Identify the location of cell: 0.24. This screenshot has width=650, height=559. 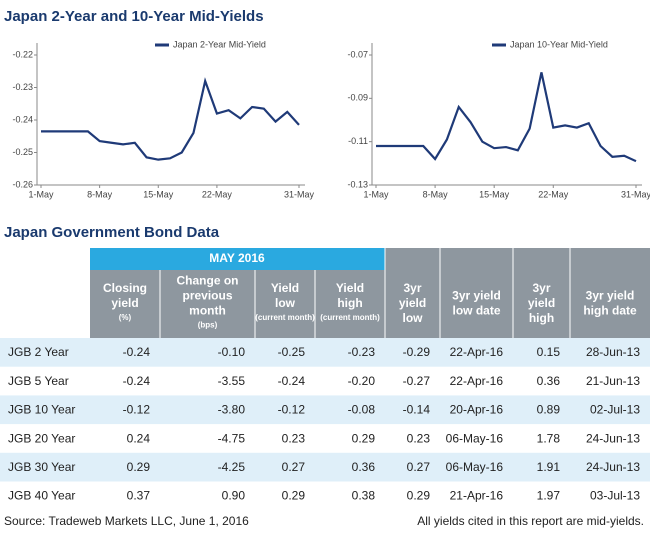
(139, 438).